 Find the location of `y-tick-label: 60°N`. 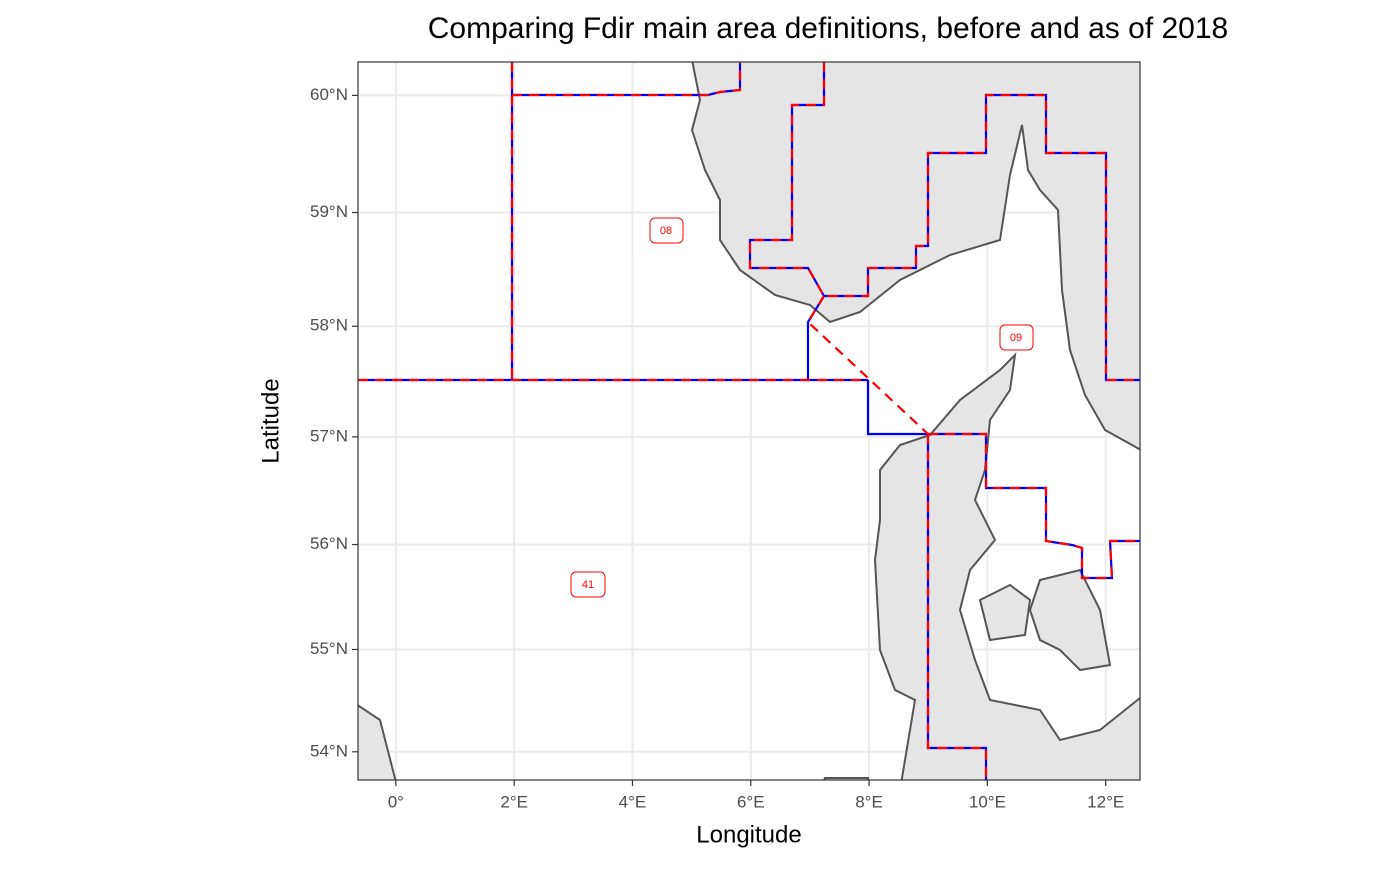

y-tick-label: 60°N is located at coordinates (329, 94).